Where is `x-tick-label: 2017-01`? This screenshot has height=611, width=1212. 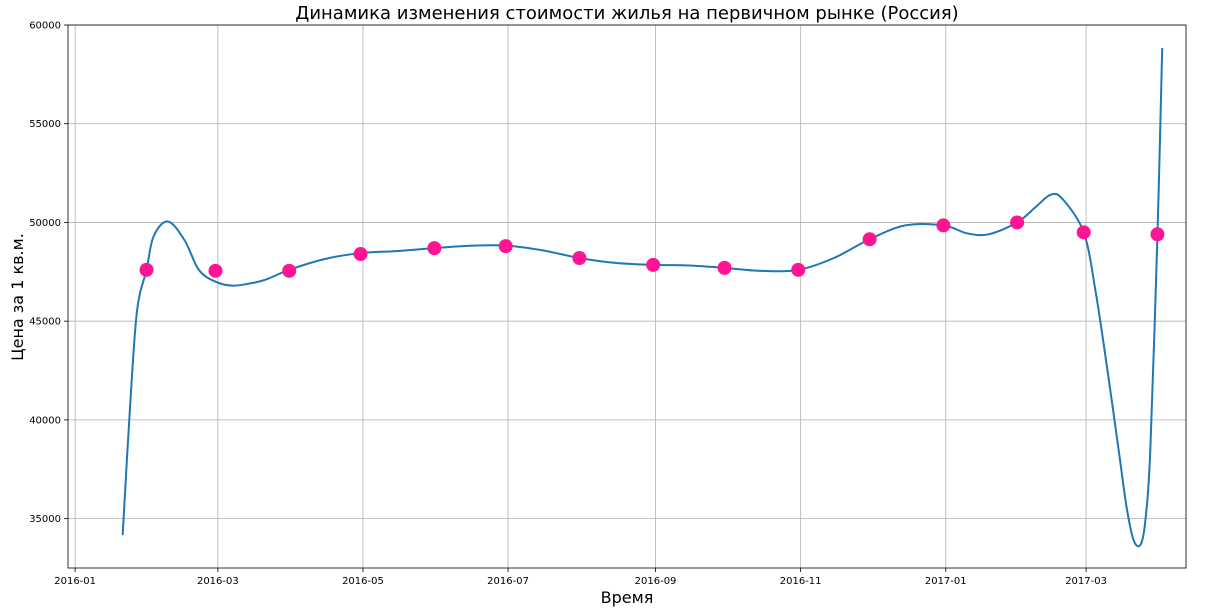 x-tick-label: 2017-01 is located at coordinates (946, 581).